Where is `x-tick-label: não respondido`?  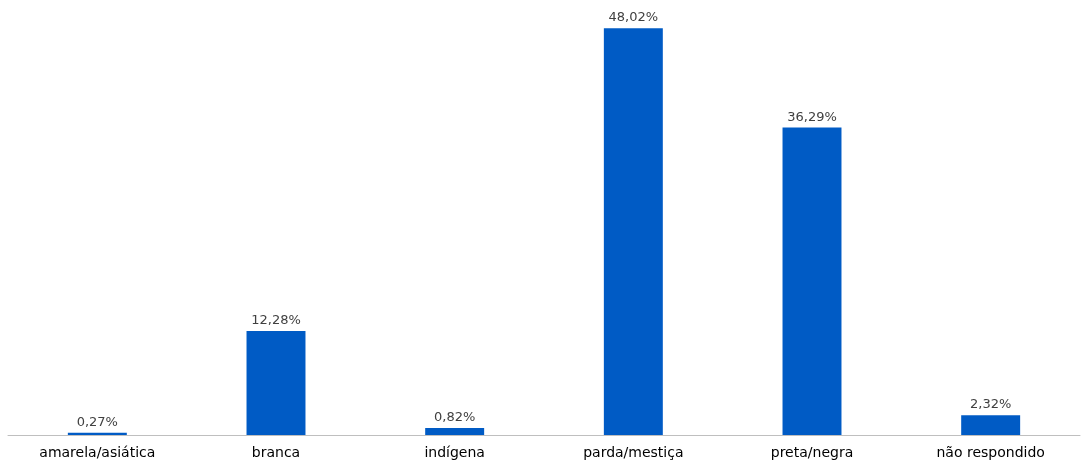
x-tick-label: não respondido is located at coordinates (990, 452).